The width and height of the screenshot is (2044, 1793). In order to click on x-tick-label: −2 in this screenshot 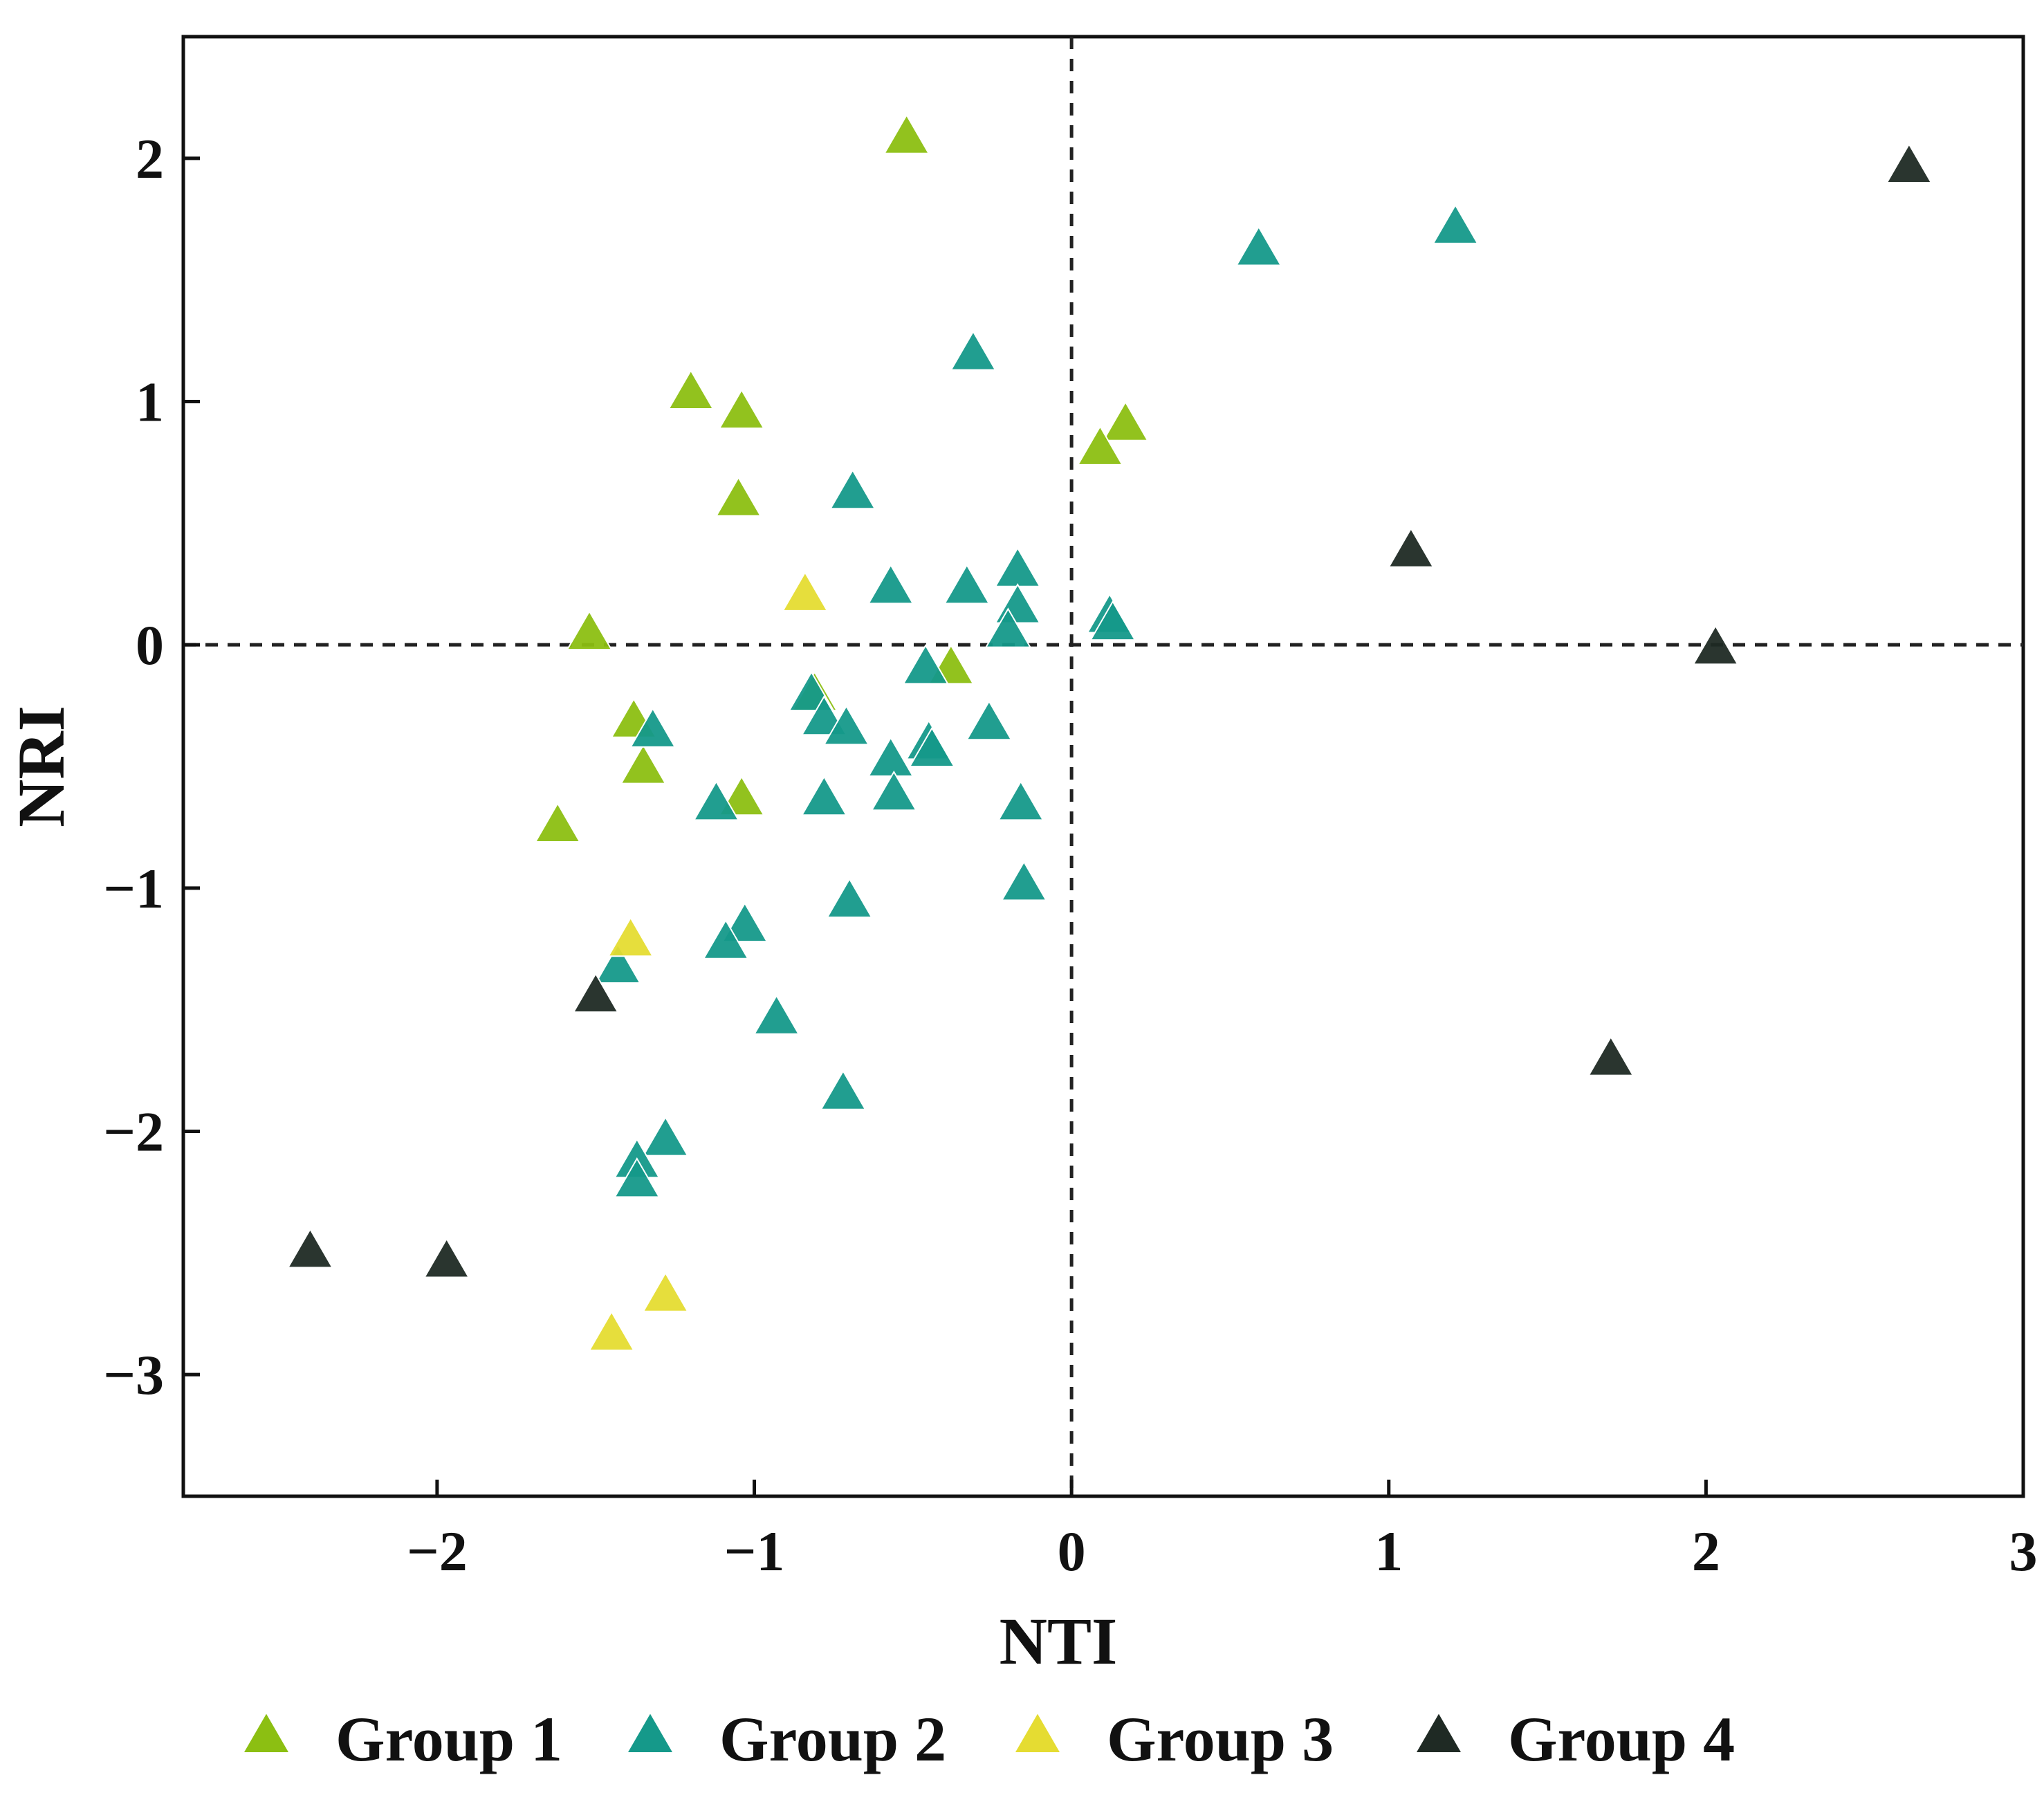, I will do `click(437, 1552)`.